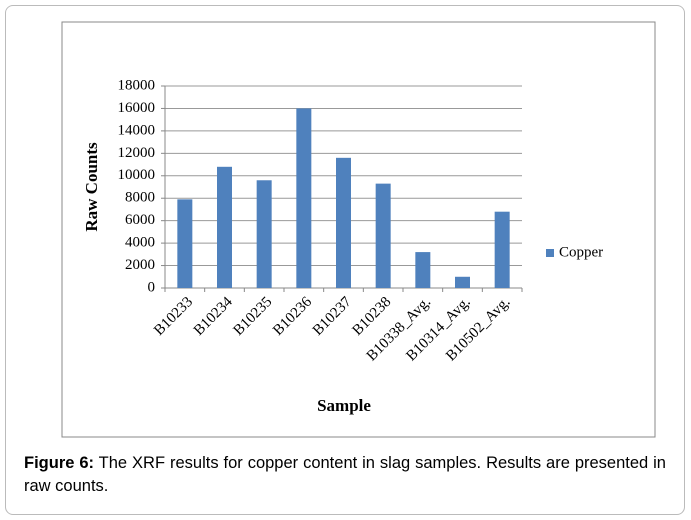 Image resolution: width=691 pixels, height=520 pixels. I want to click on y-axis-title: Raw Counts, so click(91, 187).